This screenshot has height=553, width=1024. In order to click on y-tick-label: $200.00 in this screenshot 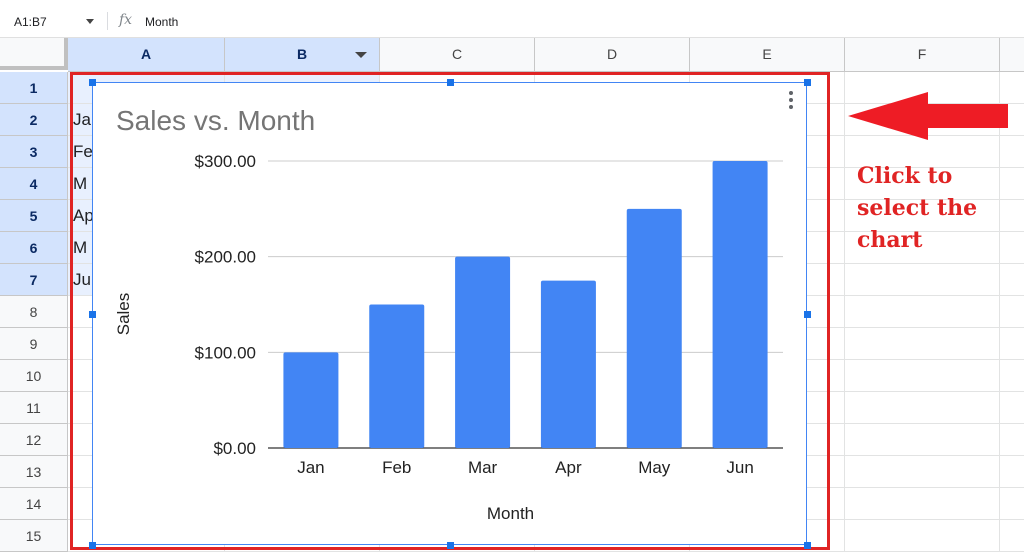, I will do `click(225, 257)`.